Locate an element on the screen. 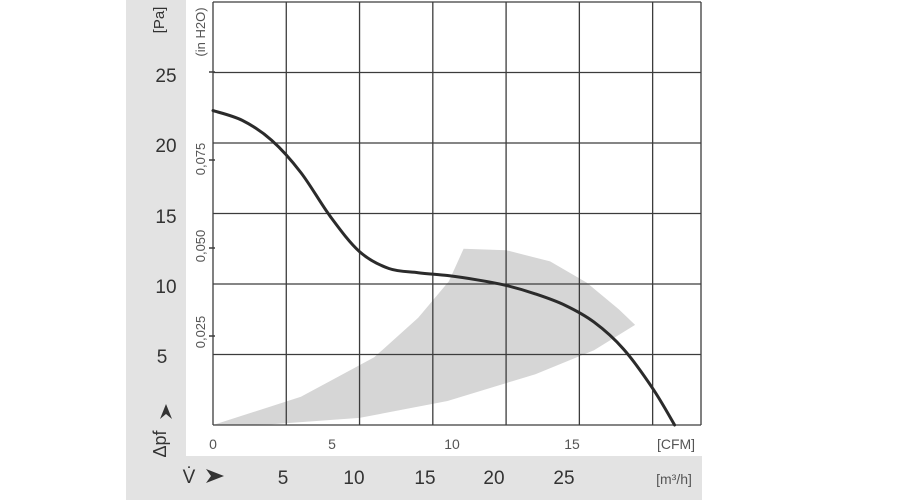  y-tick-label: 10 is located at coordinates (165, 287).